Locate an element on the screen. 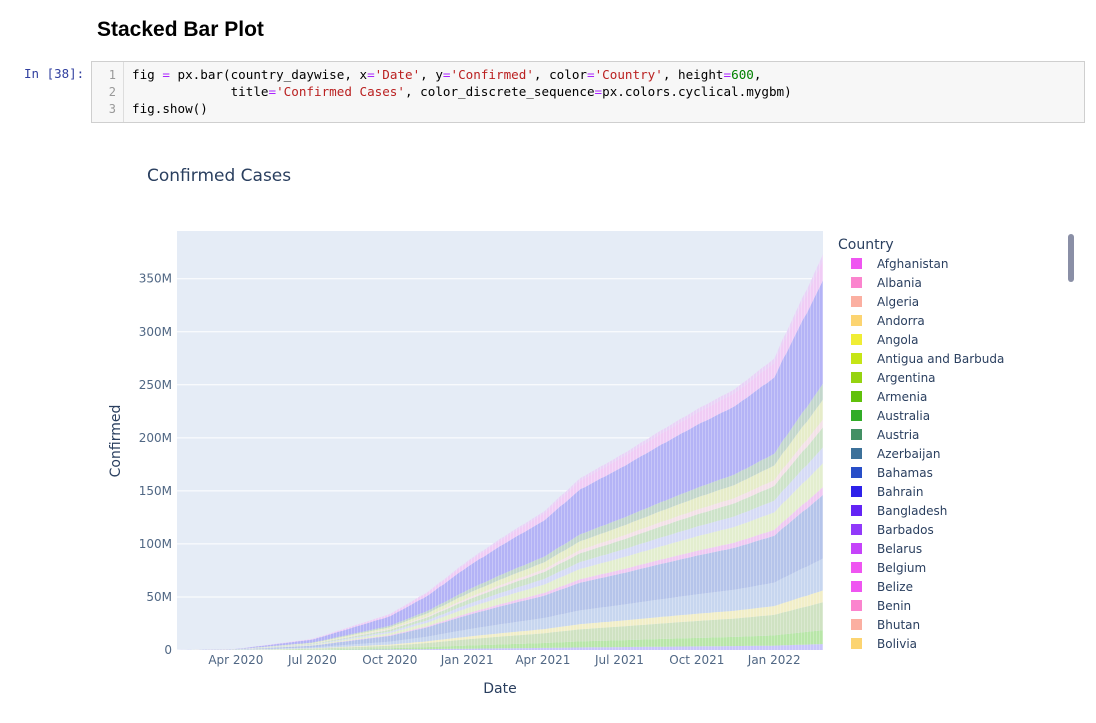  code-token: px.colors.cyclical.mygbm) is located at coordinates (697, 91).